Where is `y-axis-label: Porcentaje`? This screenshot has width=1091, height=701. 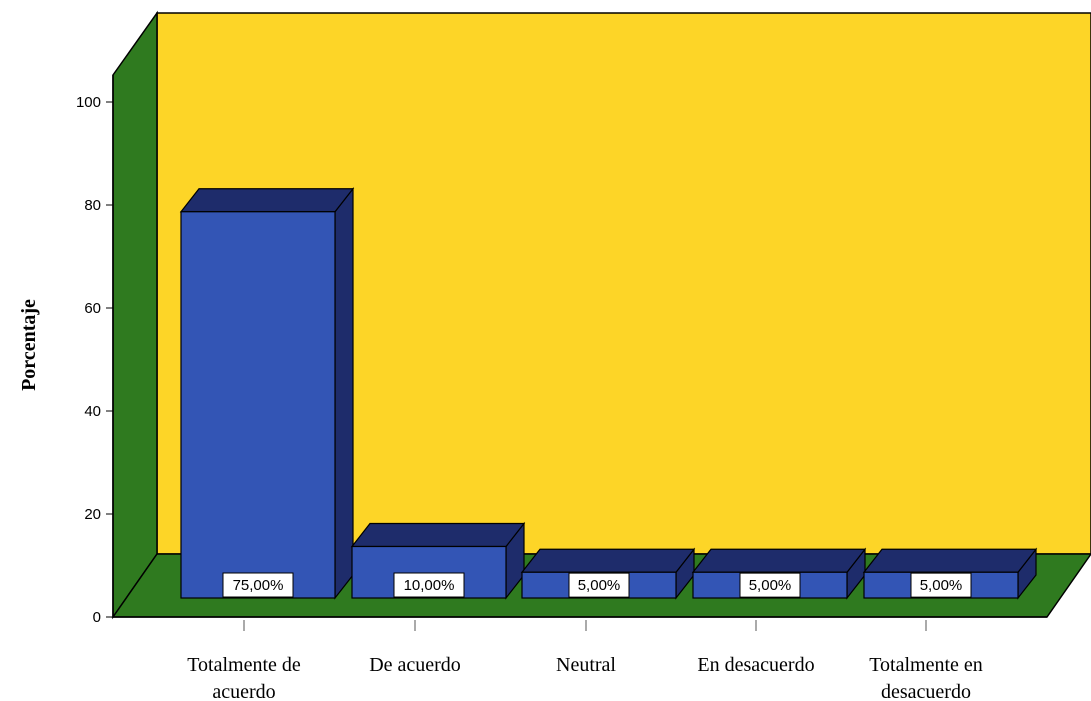
y-axis-label: Porcentaje is located at coordinates (29, 345).